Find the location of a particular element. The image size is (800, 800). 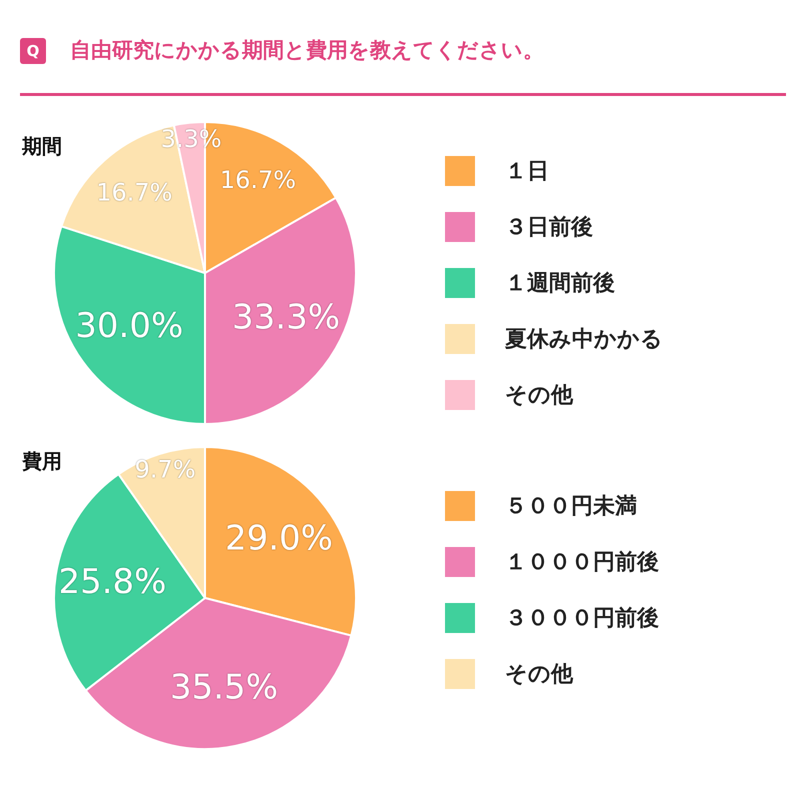

legend-label: ３日前後 is located at coordinates (549, 228).